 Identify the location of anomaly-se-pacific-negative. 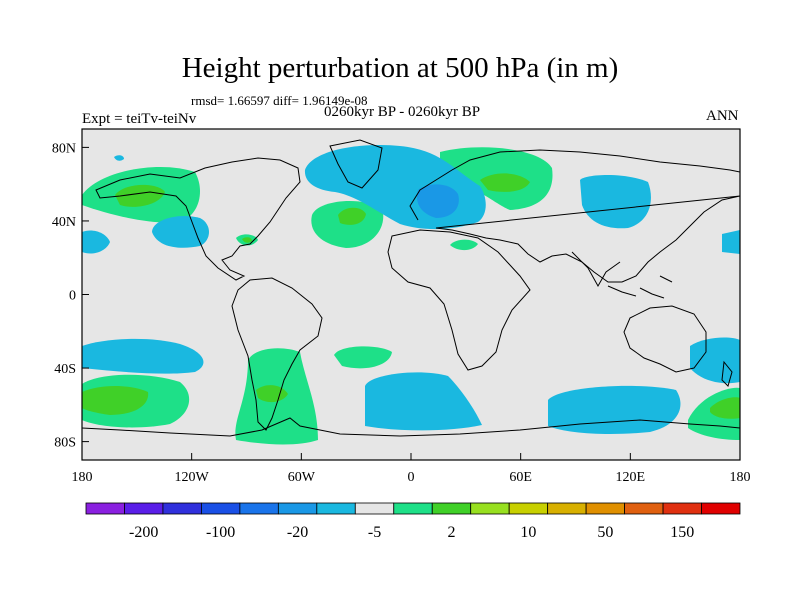
(143, 356).